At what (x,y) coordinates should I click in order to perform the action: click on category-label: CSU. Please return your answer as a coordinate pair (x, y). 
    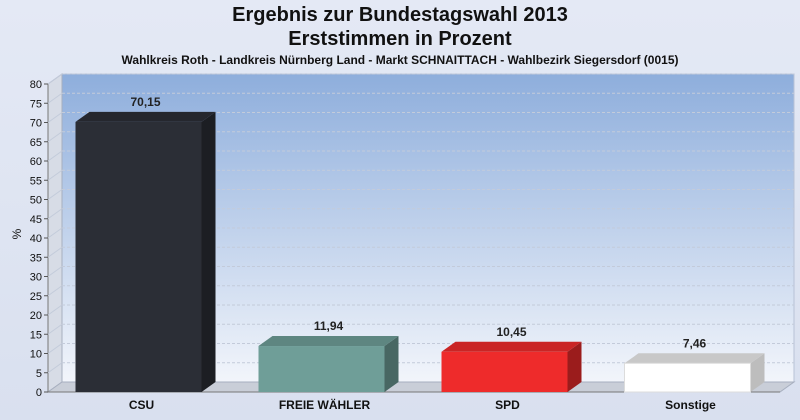
    Looking at the image, I should click on (141, 405).